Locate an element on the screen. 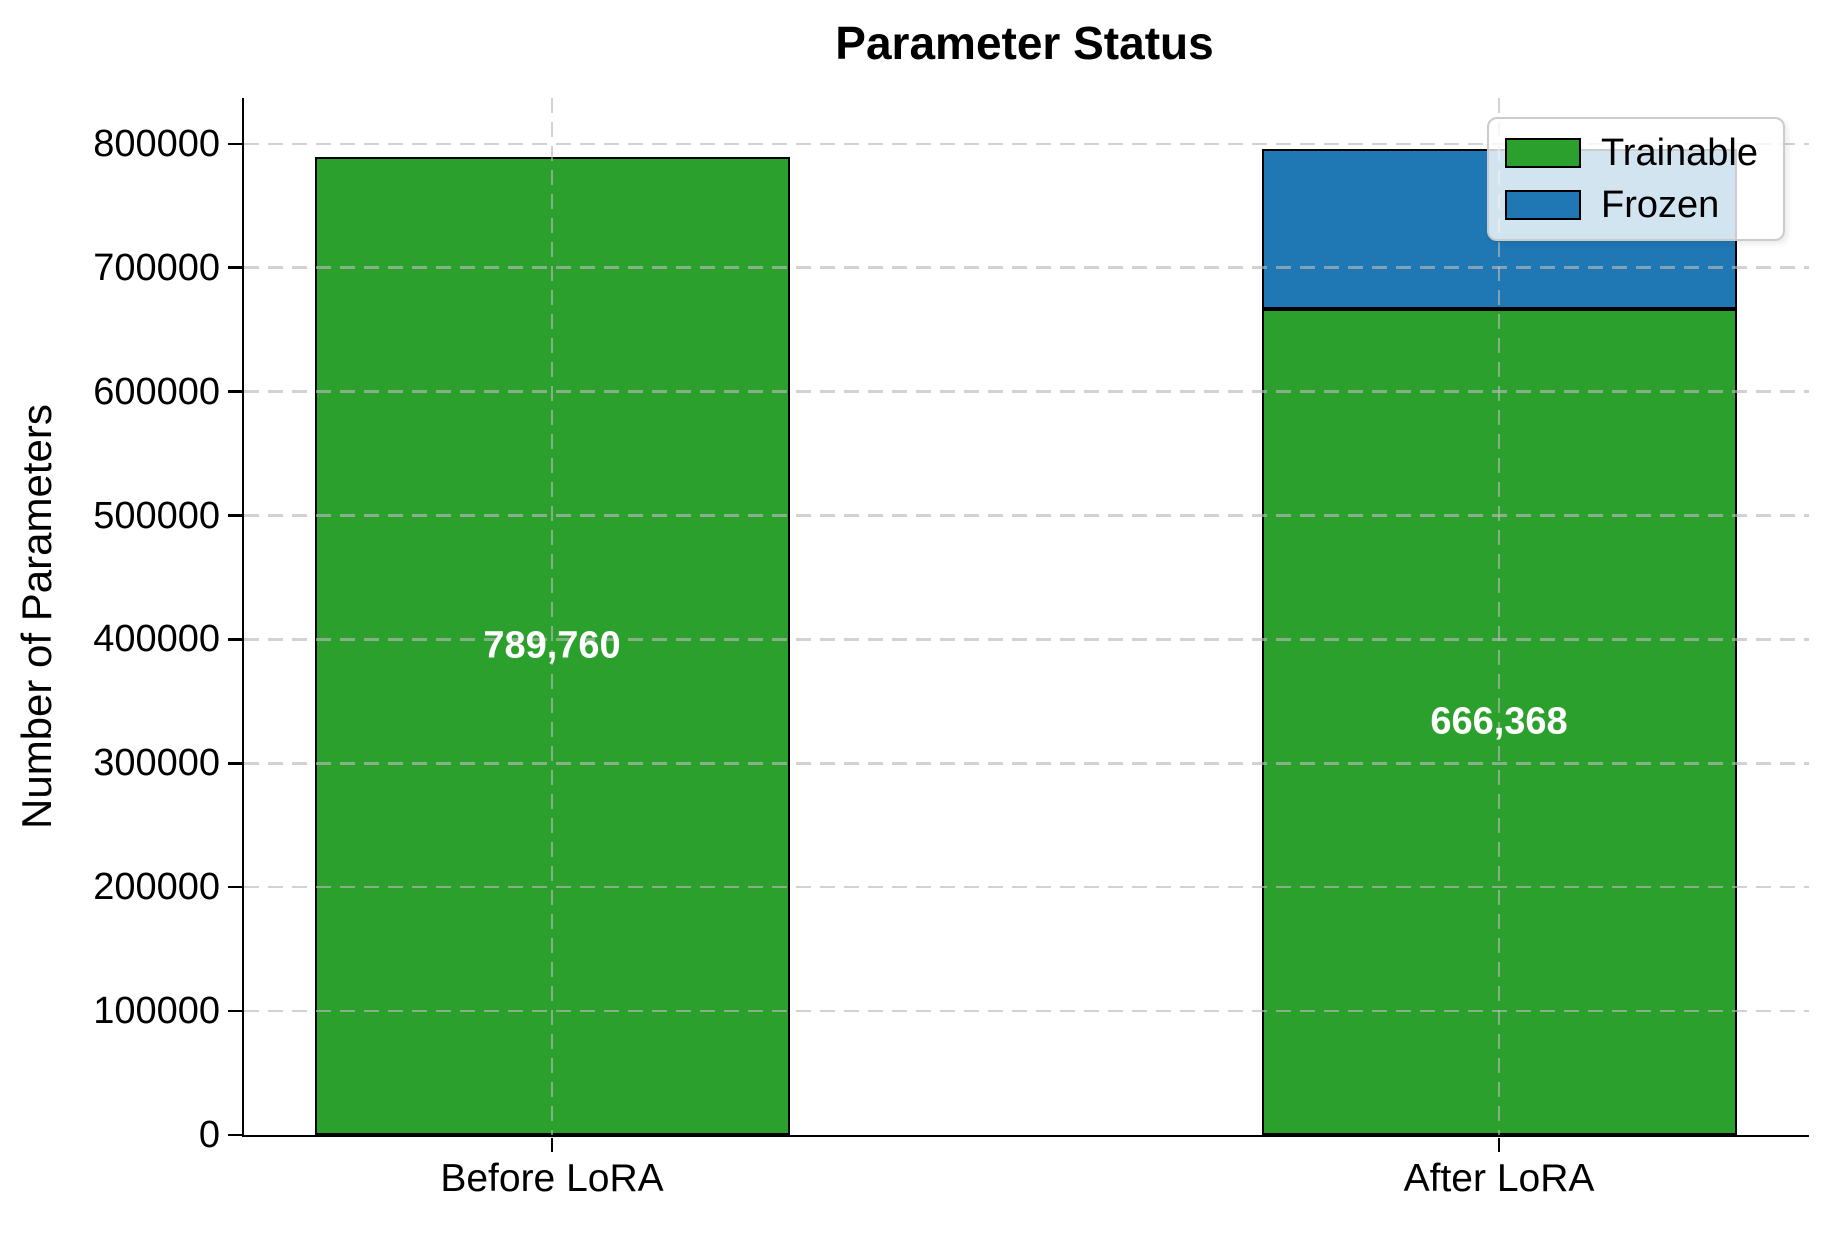 The image size is (1834, 1234). y-tick-label: 300000 is located at coordinates (156, 763).